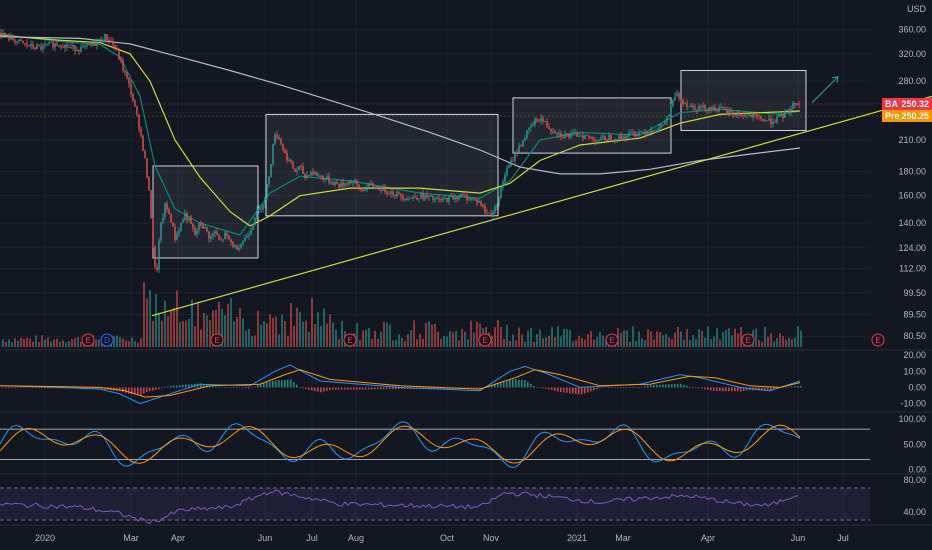 This screenshot has width=932, height=550. Describe the element at coordinates (463, 379) in the screenshot. I see `macd-pane: 20.00 10.00 0.00 -10.00` at that location.